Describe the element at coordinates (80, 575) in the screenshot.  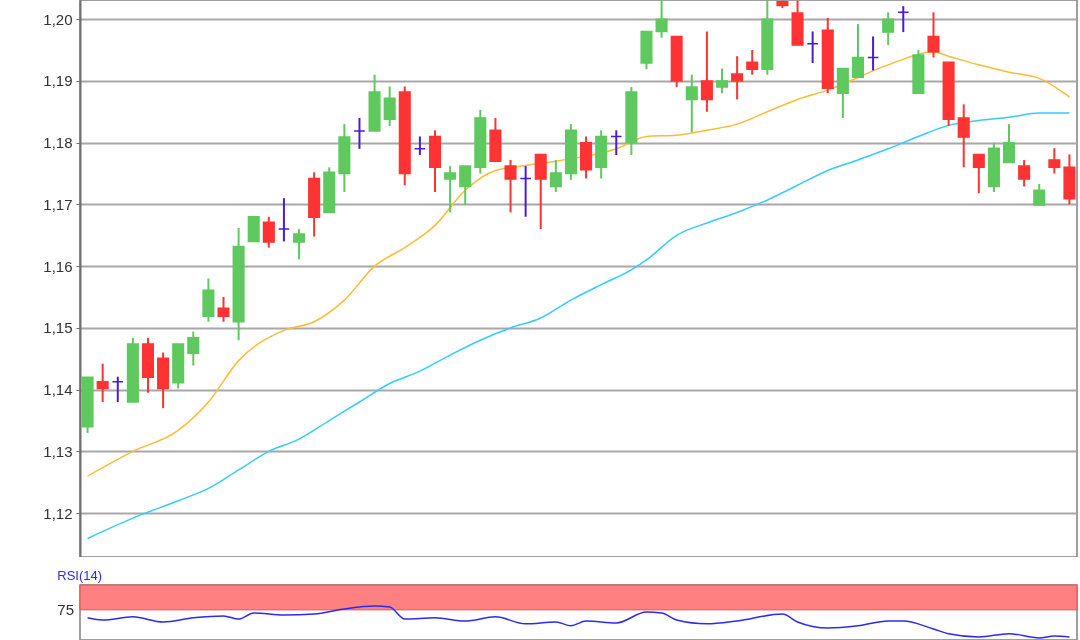
I see `chart-title: RSI(14)` at that location.